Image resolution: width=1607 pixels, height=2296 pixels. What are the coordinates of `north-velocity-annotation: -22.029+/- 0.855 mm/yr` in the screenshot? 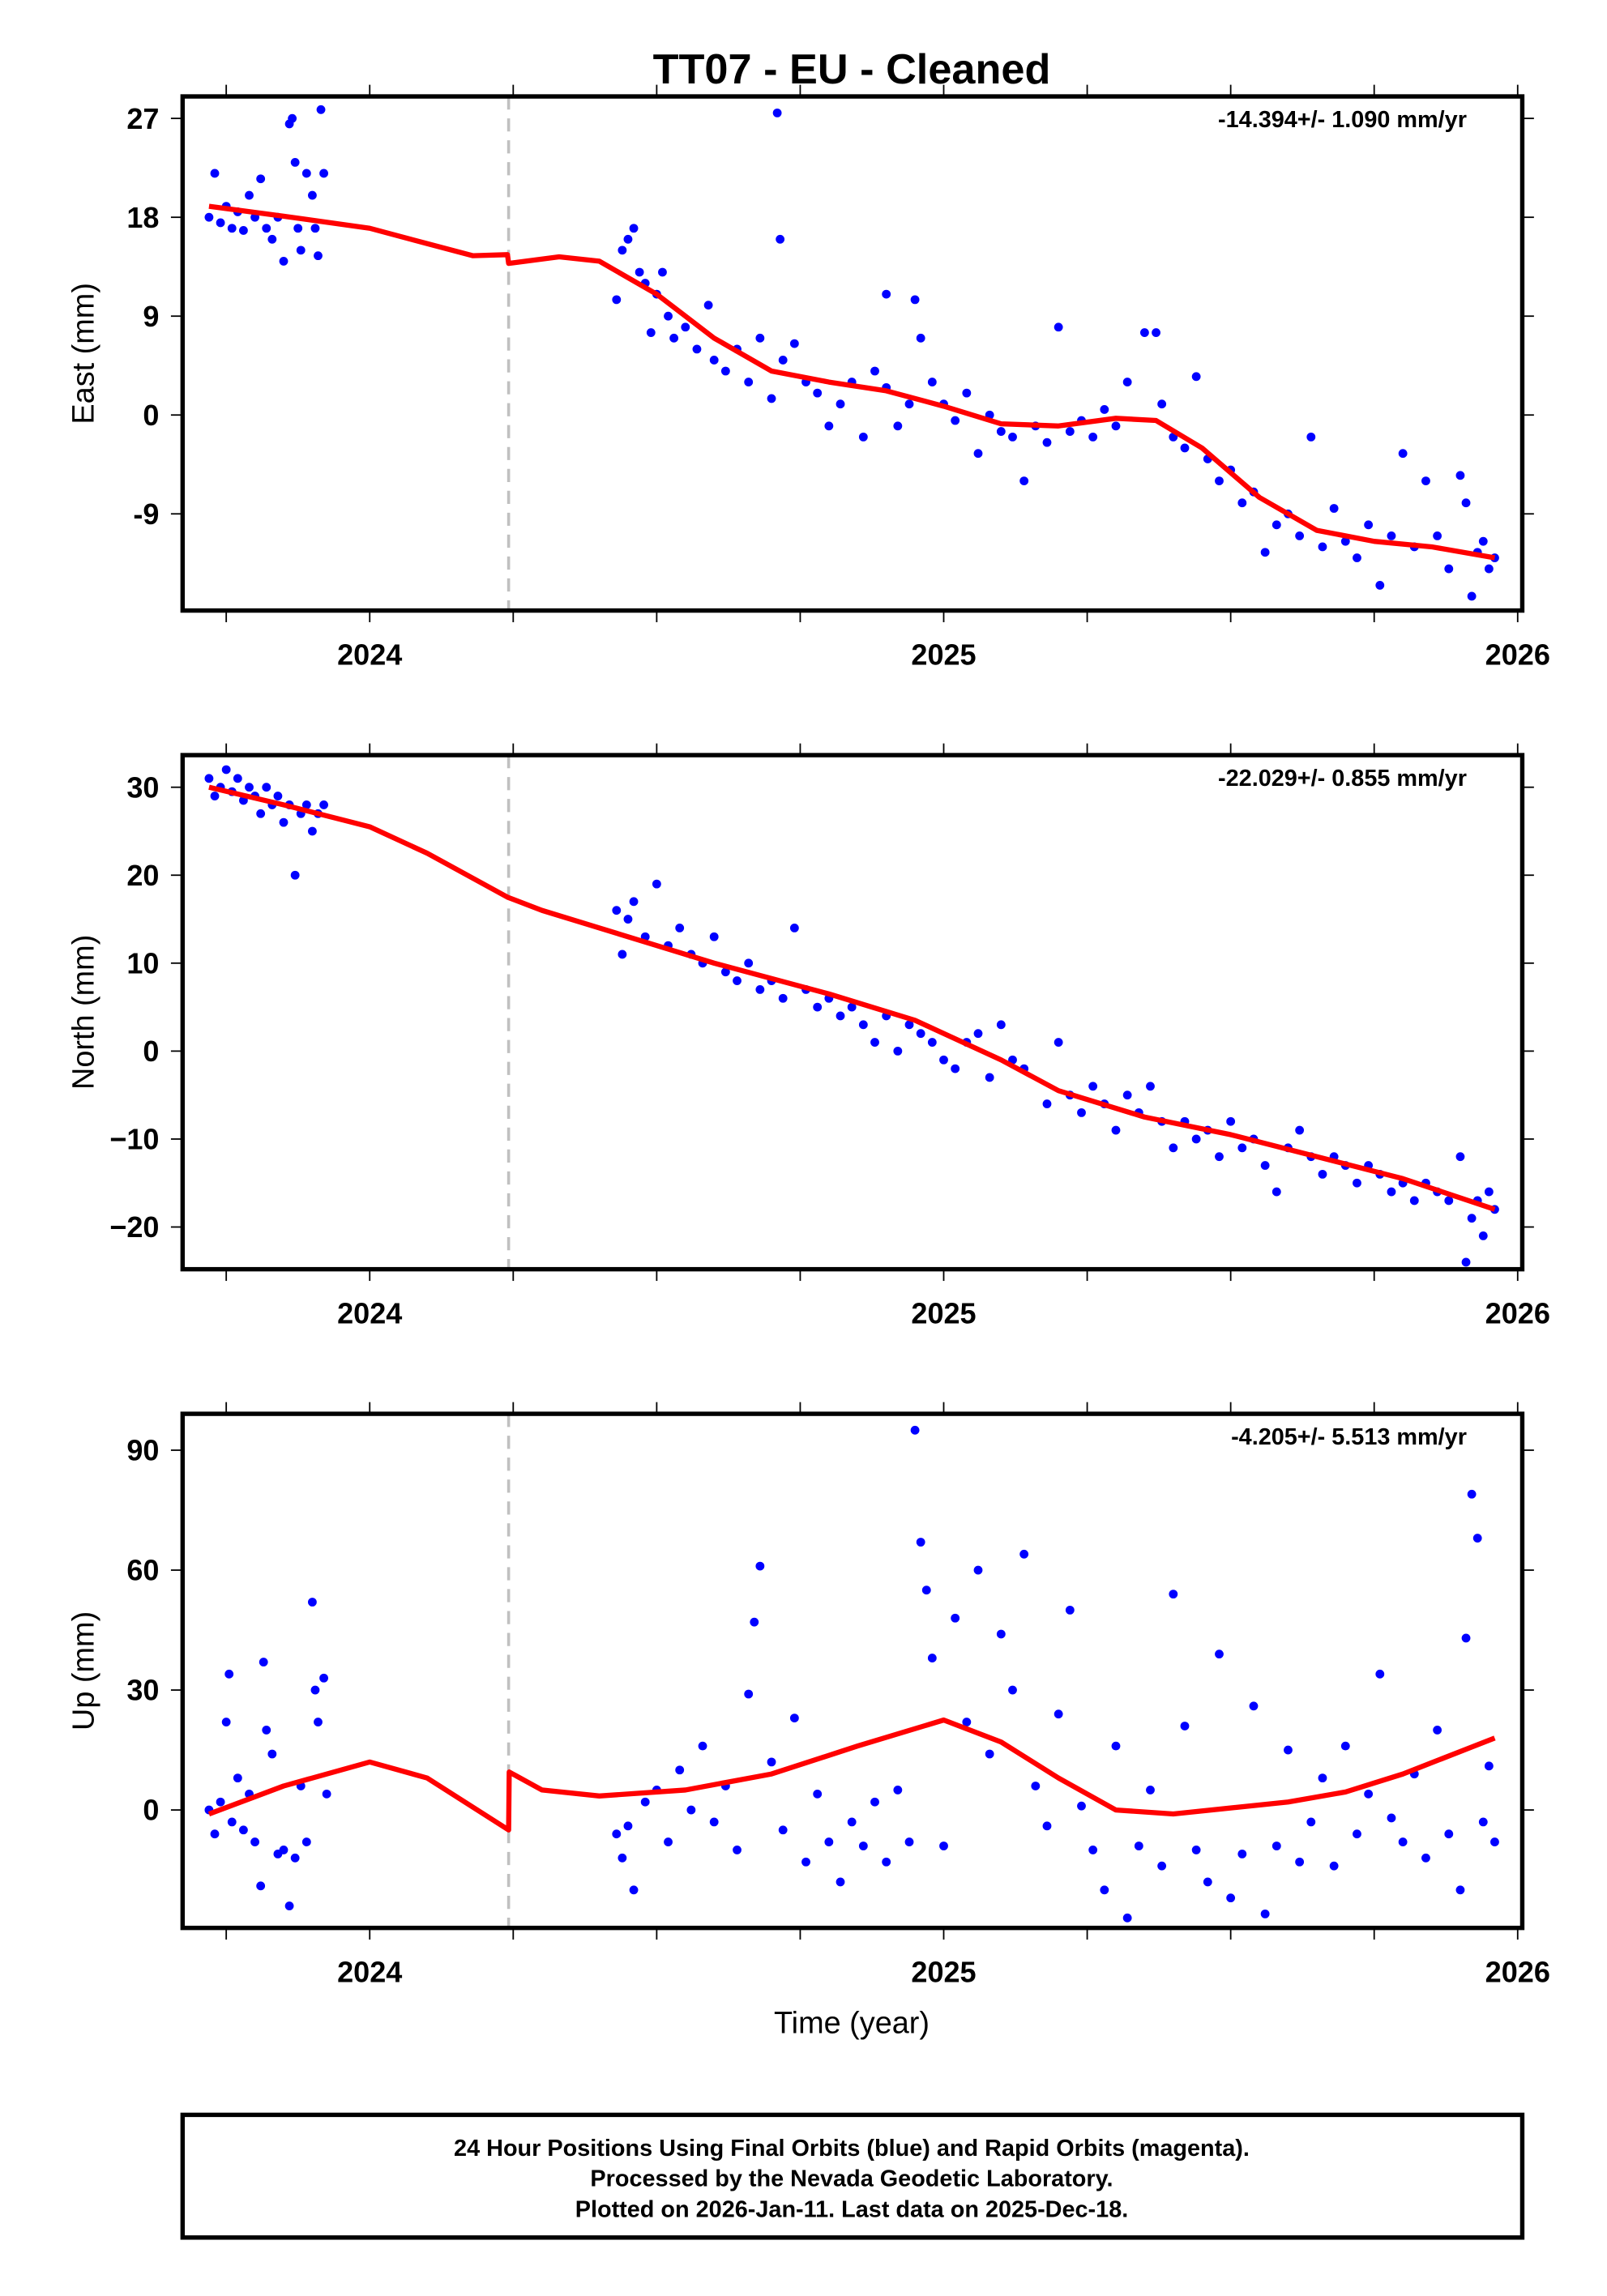 It's located at (1342, 779).